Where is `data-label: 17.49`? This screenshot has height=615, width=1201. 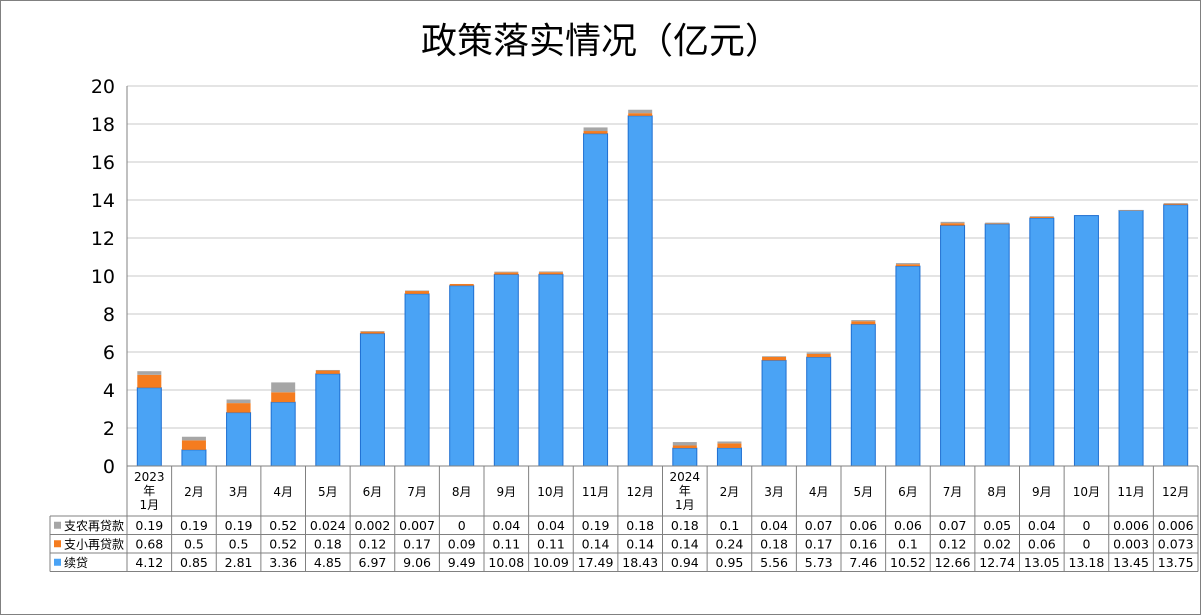 data-label: 17.49 is located at coordinates (596, 562).